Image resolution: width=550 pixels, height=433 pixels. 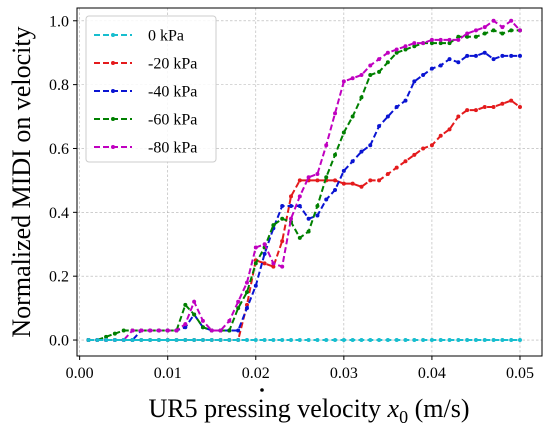 I want to click on x-tick-label: 0.03, so click(x=344, y=373).